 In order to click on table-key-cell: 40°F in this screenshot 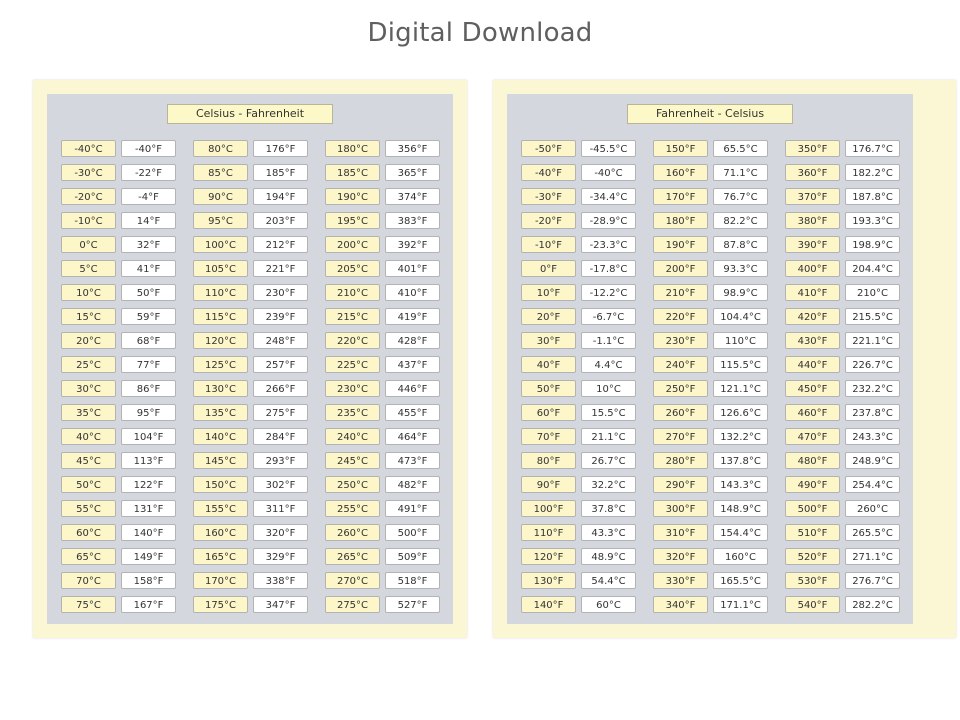, I will do `click(548, 364)`.